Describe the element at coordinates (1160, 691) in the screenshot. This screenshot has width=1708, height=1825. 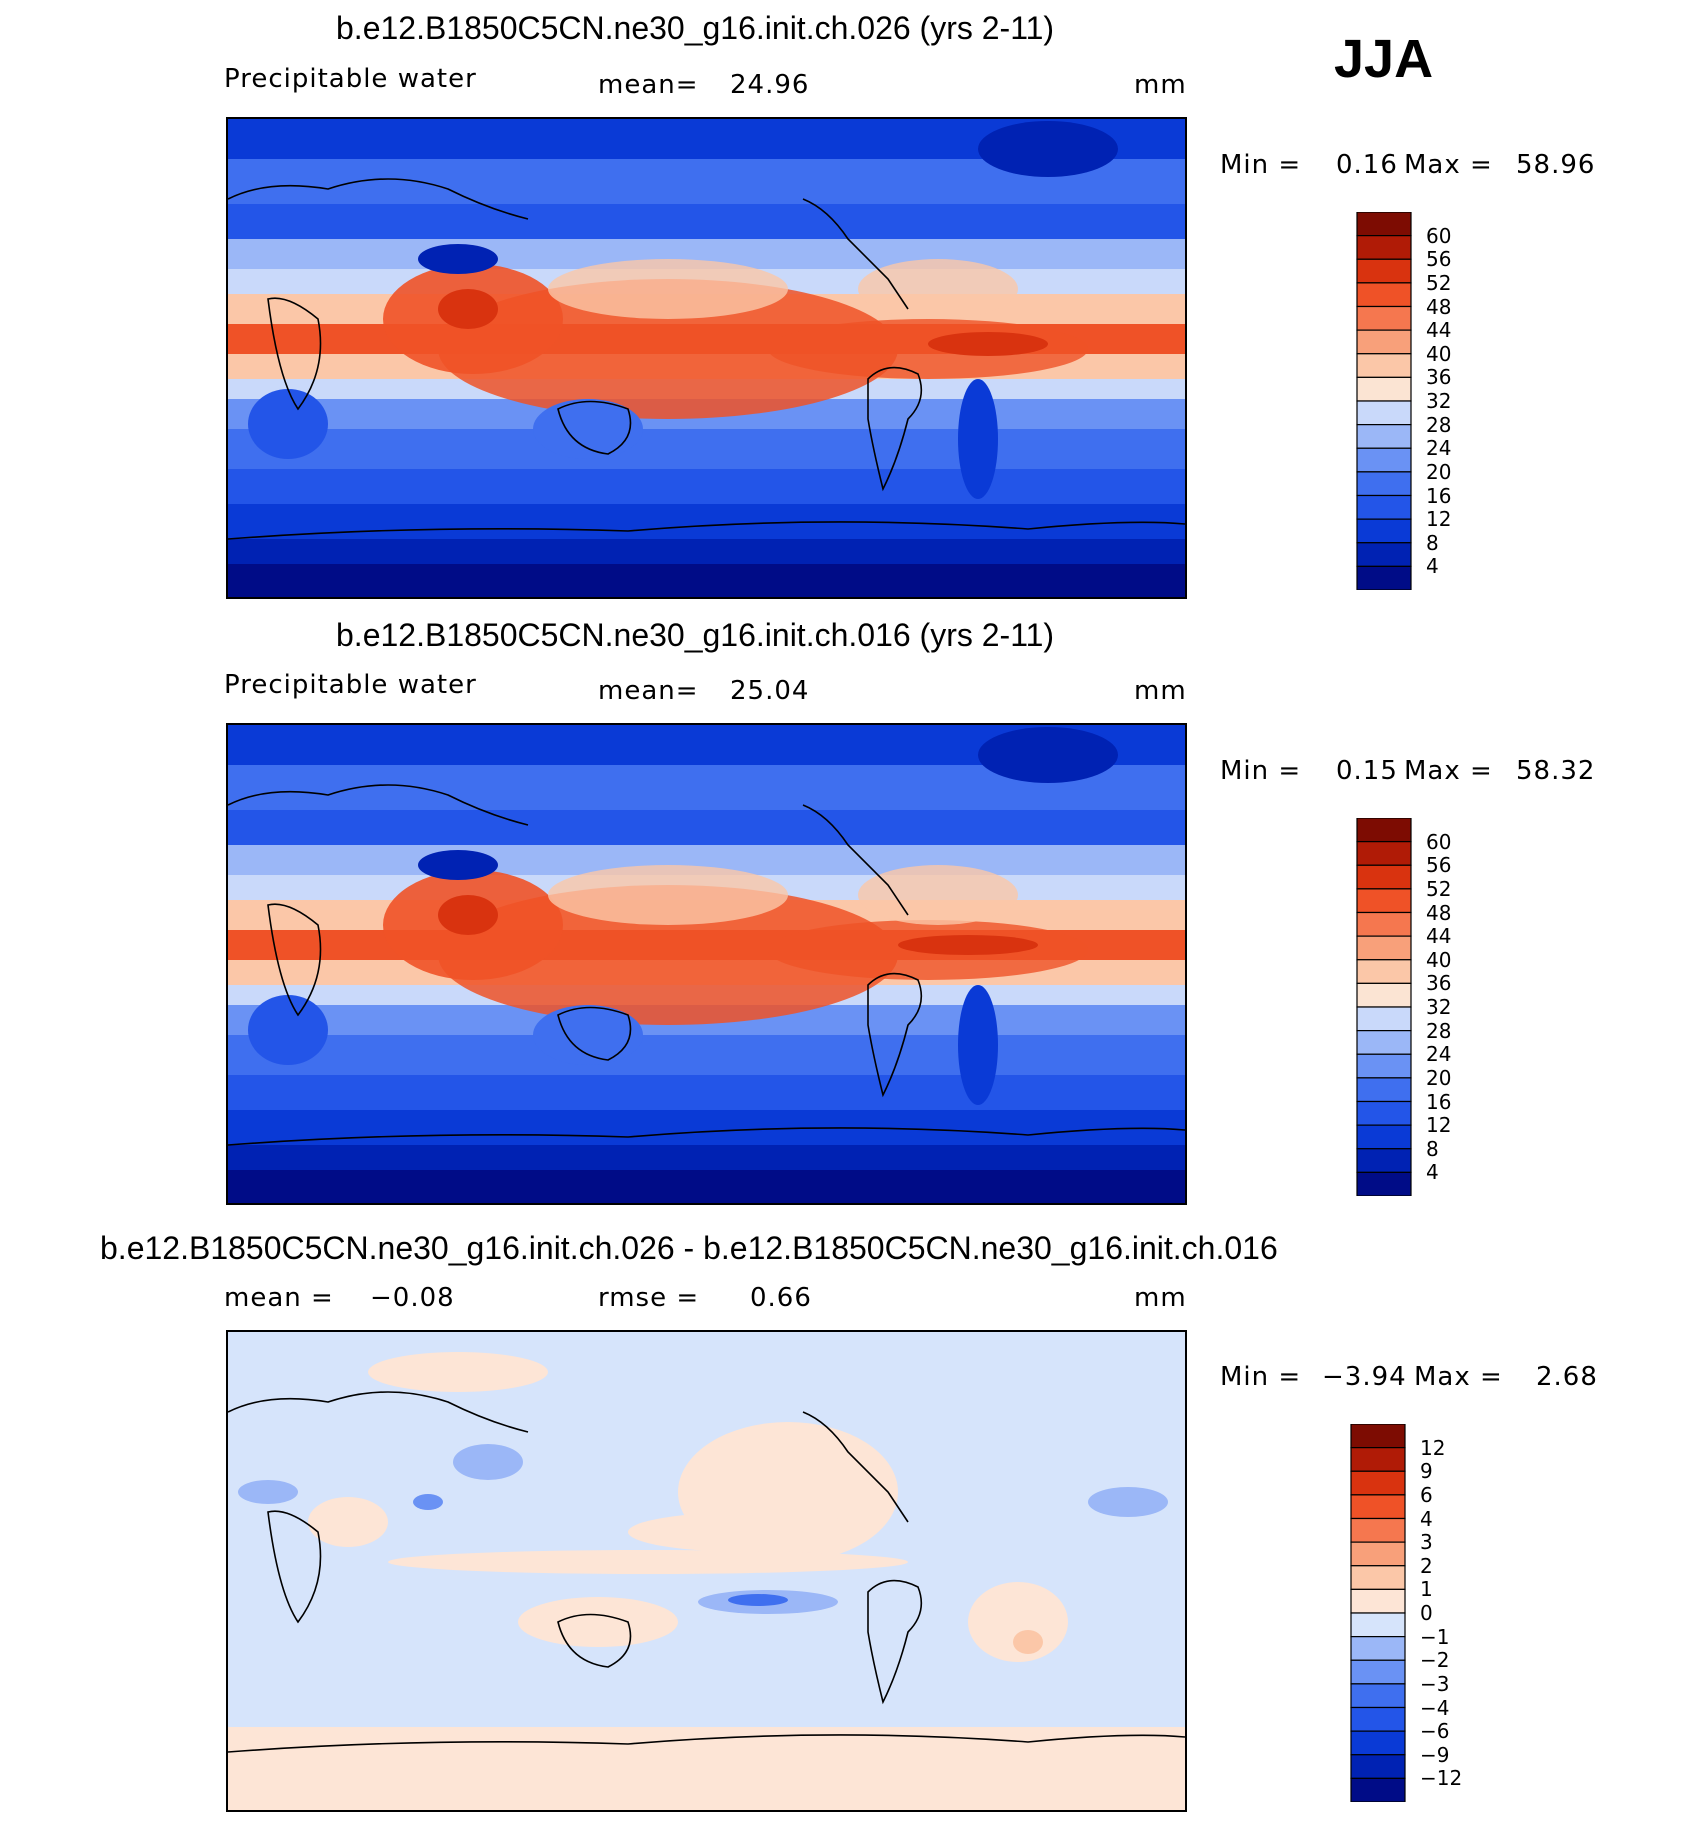
I see `panel2-unit: mm` at that location.